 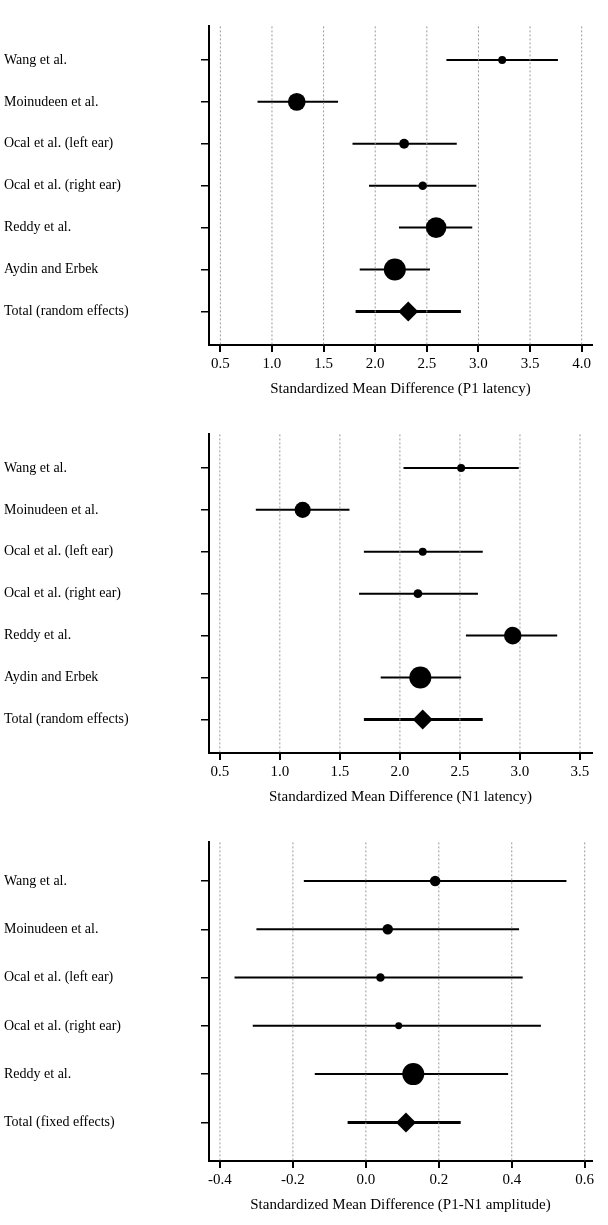 What do you see at coordinates (366, 1178) in the screenshot?
I see `x-tick-label: 0.0` at bounding box center [366, 1178].